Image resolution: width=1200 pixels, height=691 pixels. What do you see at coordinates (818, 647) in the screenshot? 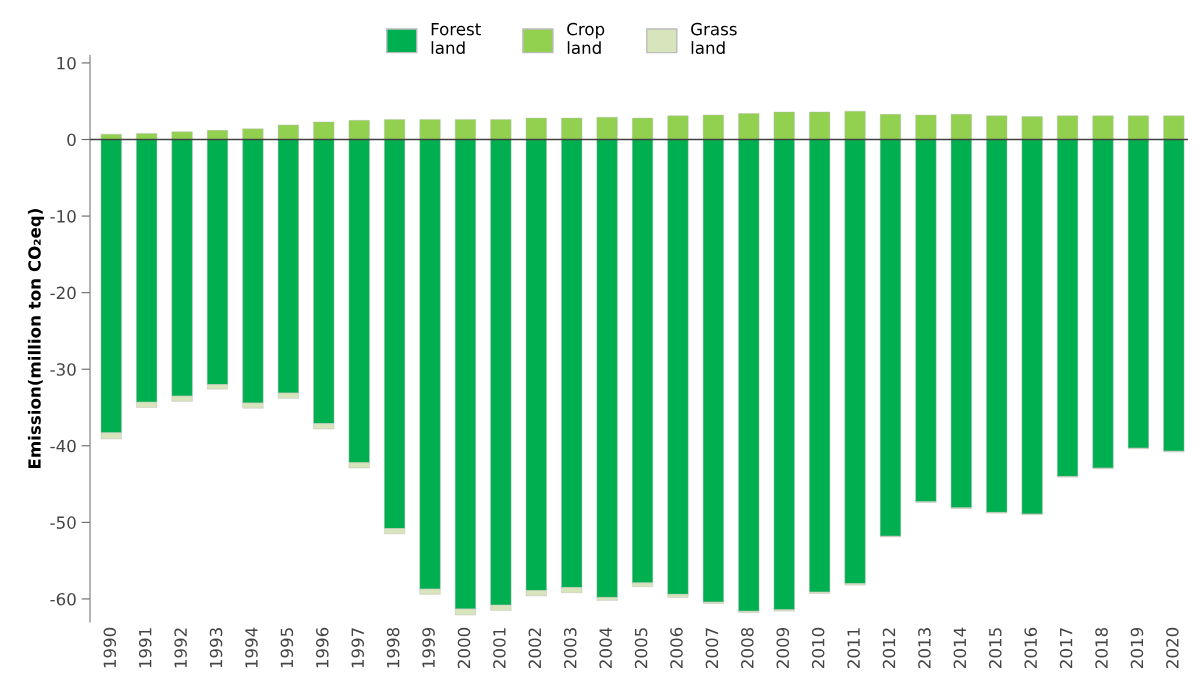
I see `x-tick-label: 2010` at bounding box center [818, 647].